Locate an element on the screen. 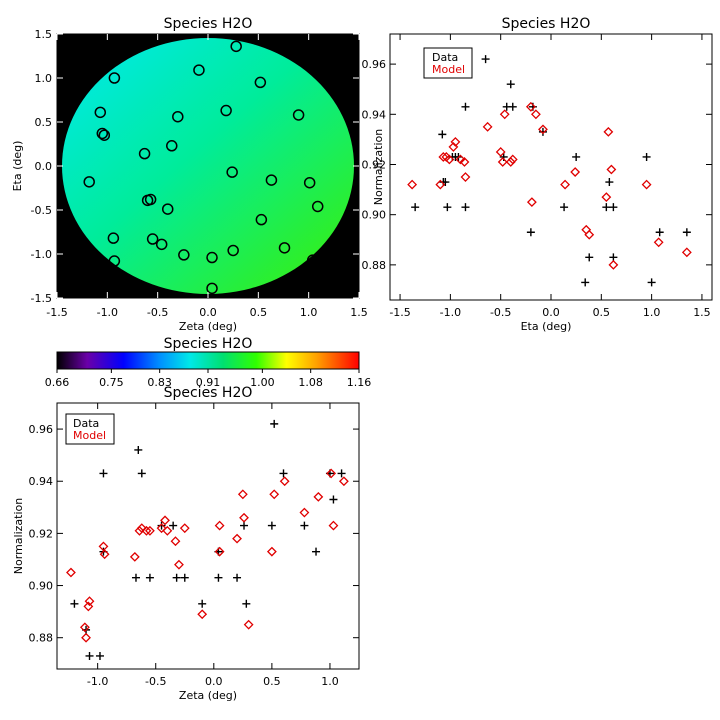  map-title: Species H2O is located at coordinates (208, 24).